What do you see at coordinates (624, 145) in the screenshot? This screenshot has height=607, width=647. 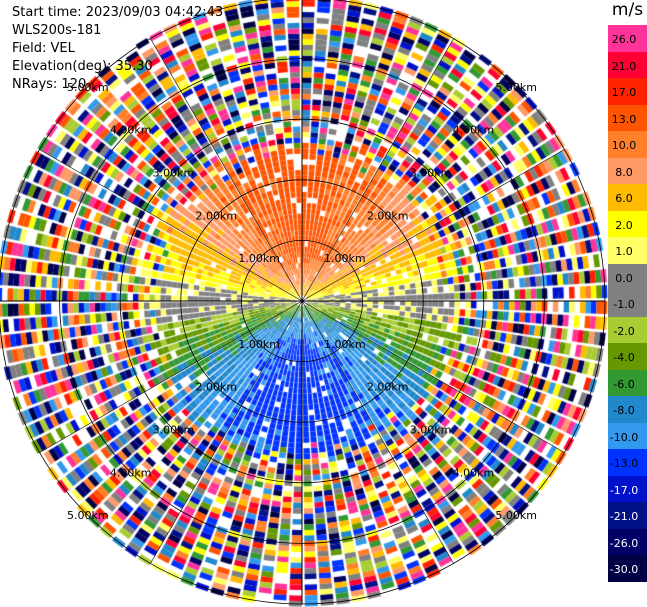 I see `colorbar-tick-label: 10.0` at bounding box center [624, 145].